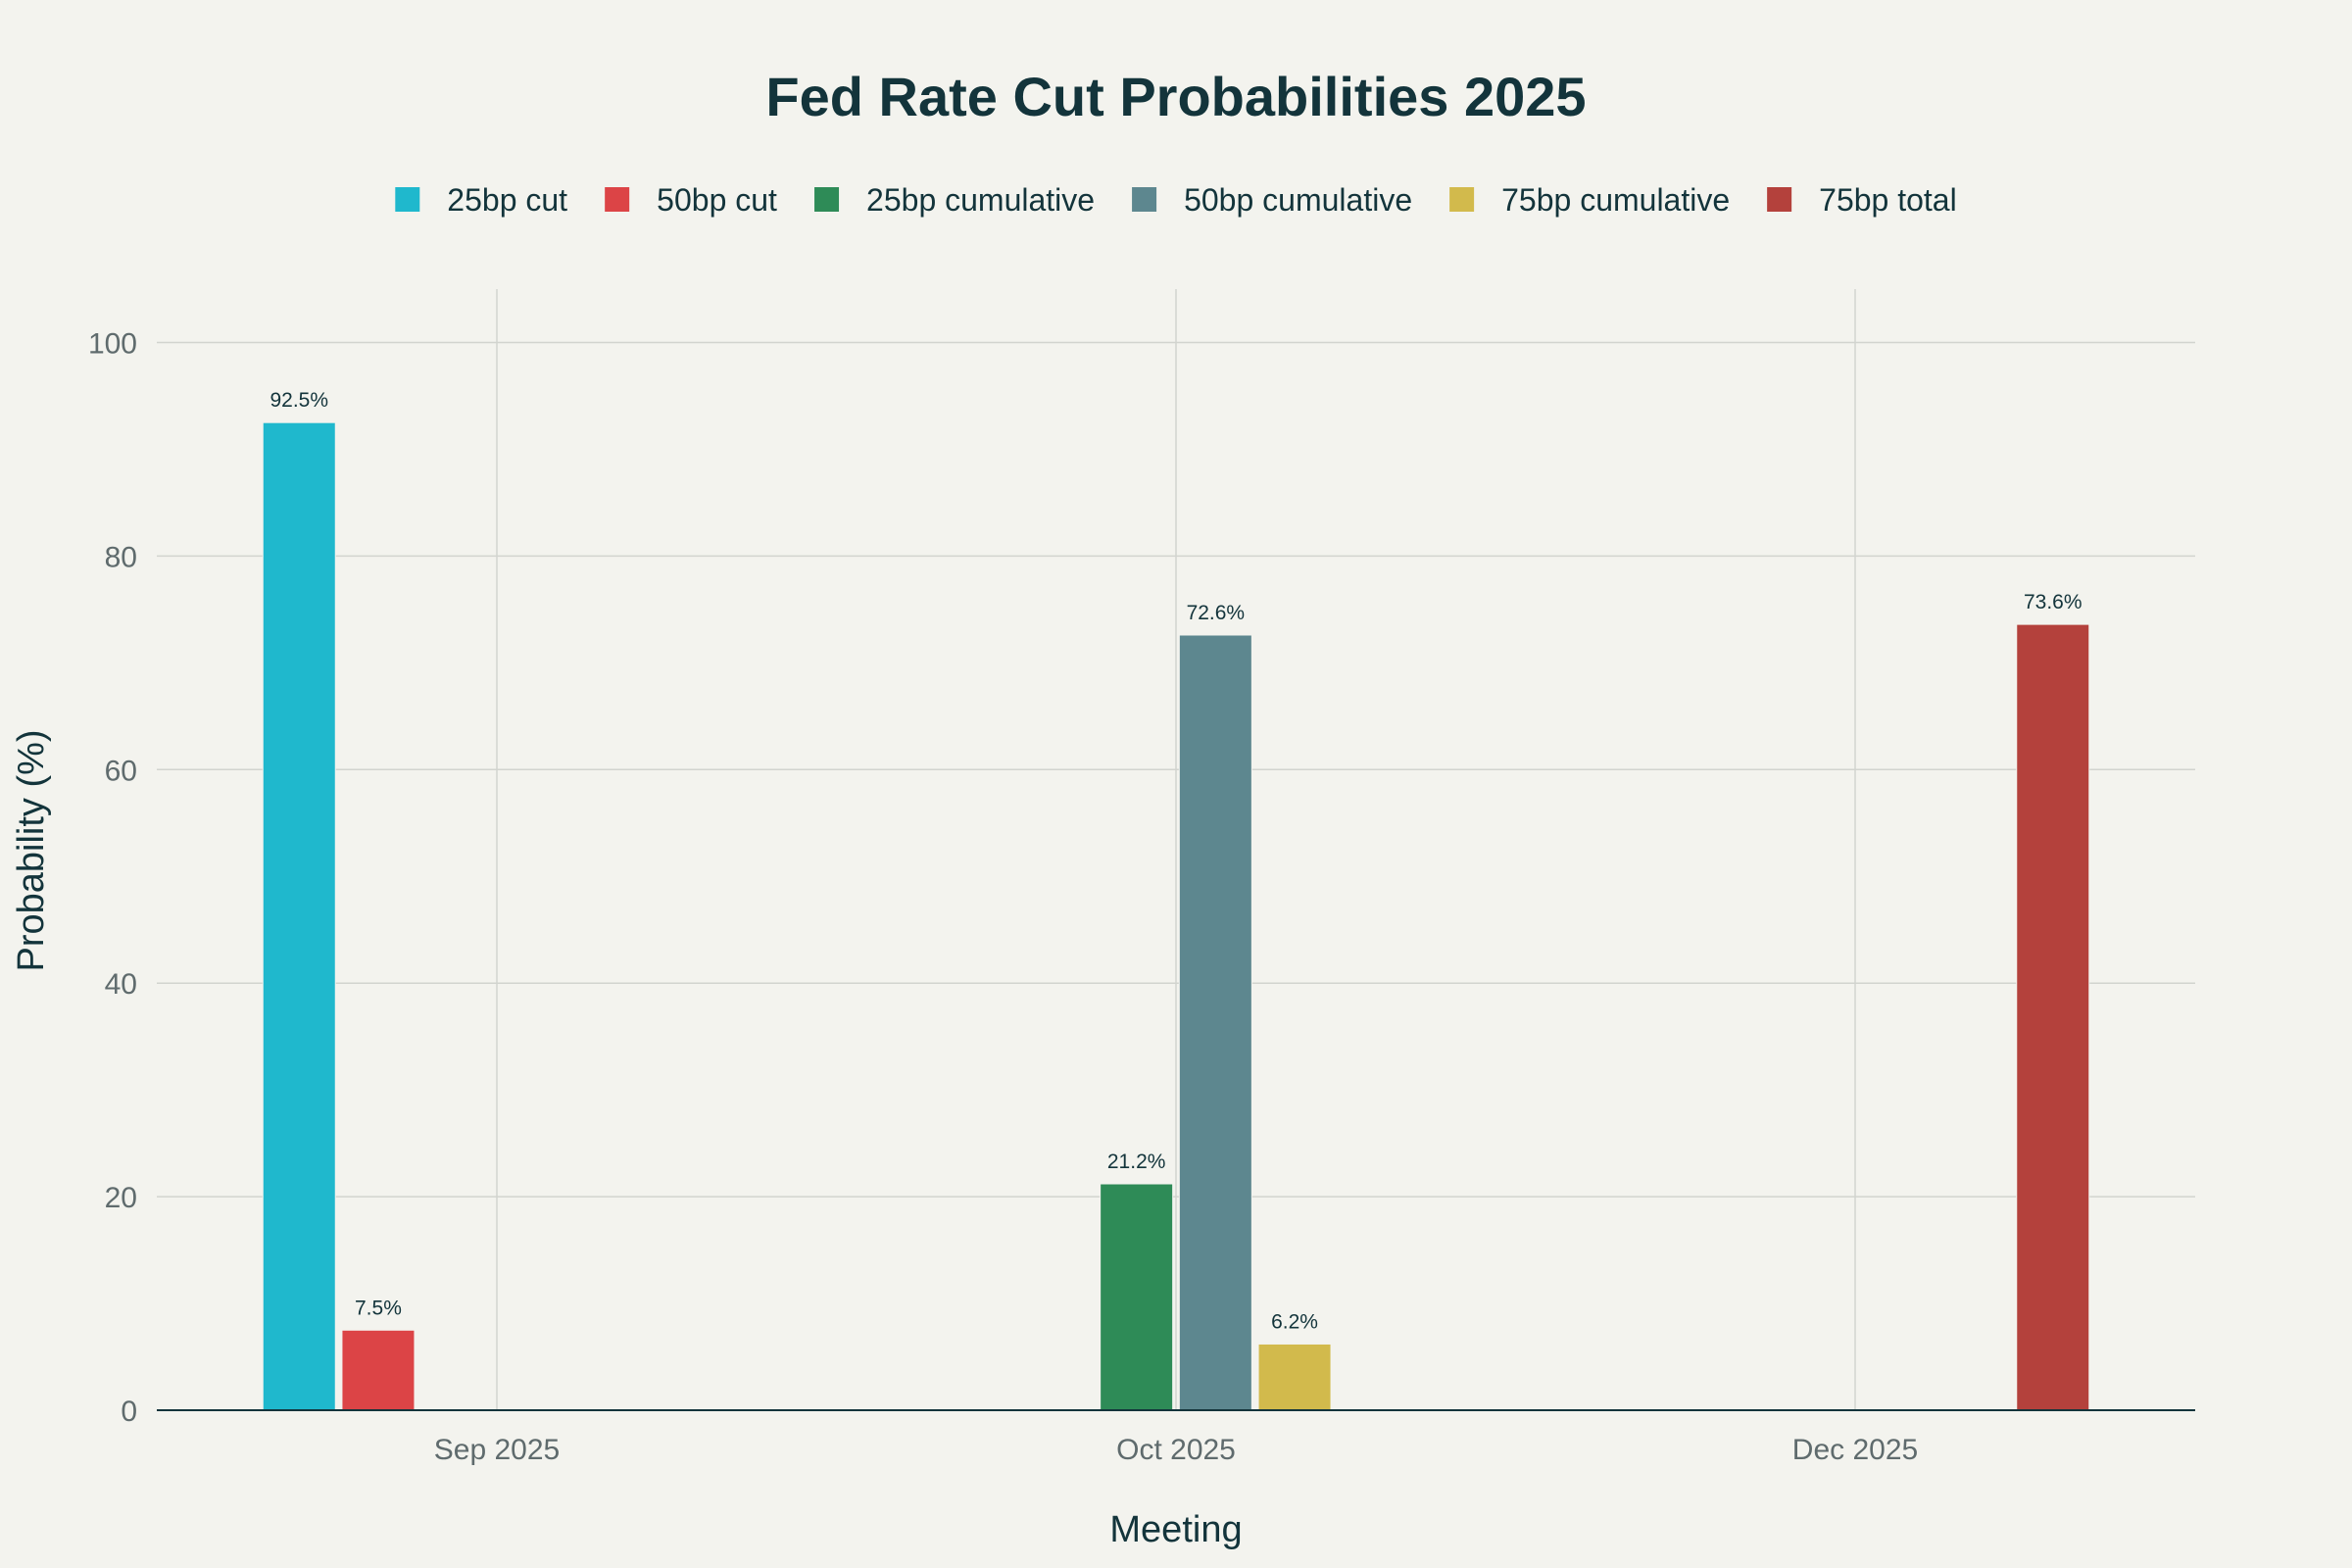 The image size is (2352, 1568). Describe the element at coordinates (1216, 613) in the screenshot. I see `bar-data-label: 72.6%` at that location.